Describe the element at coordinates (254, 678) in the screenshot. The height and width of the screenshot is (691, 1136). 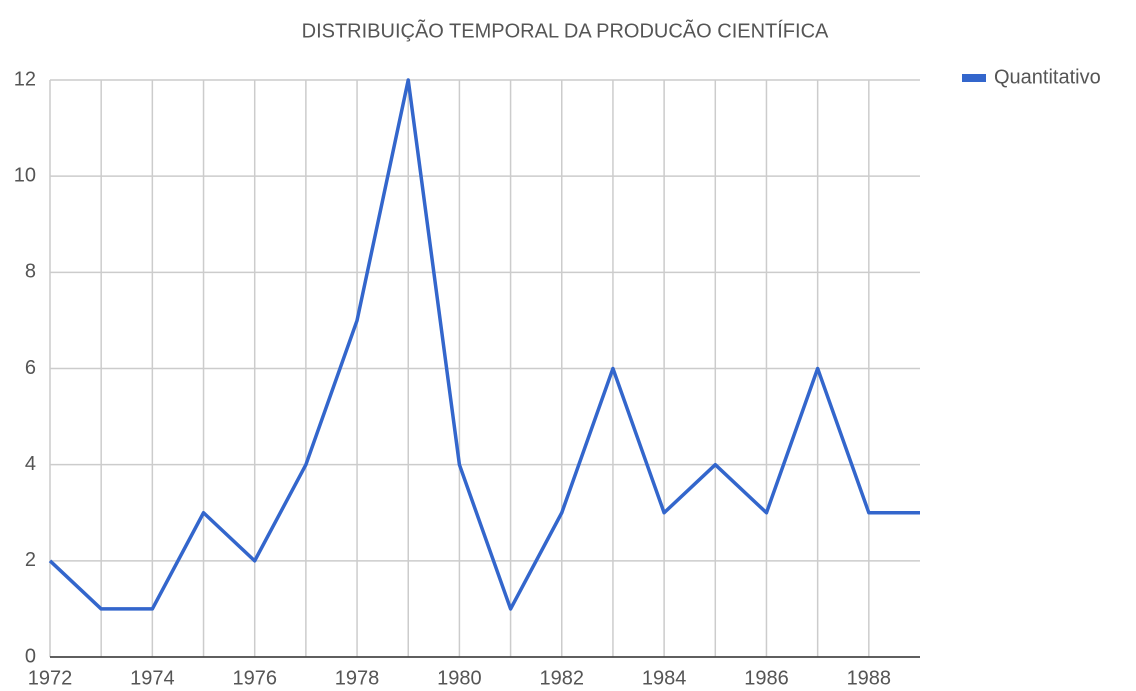
I see `x-tick-label: 1976` at that location.